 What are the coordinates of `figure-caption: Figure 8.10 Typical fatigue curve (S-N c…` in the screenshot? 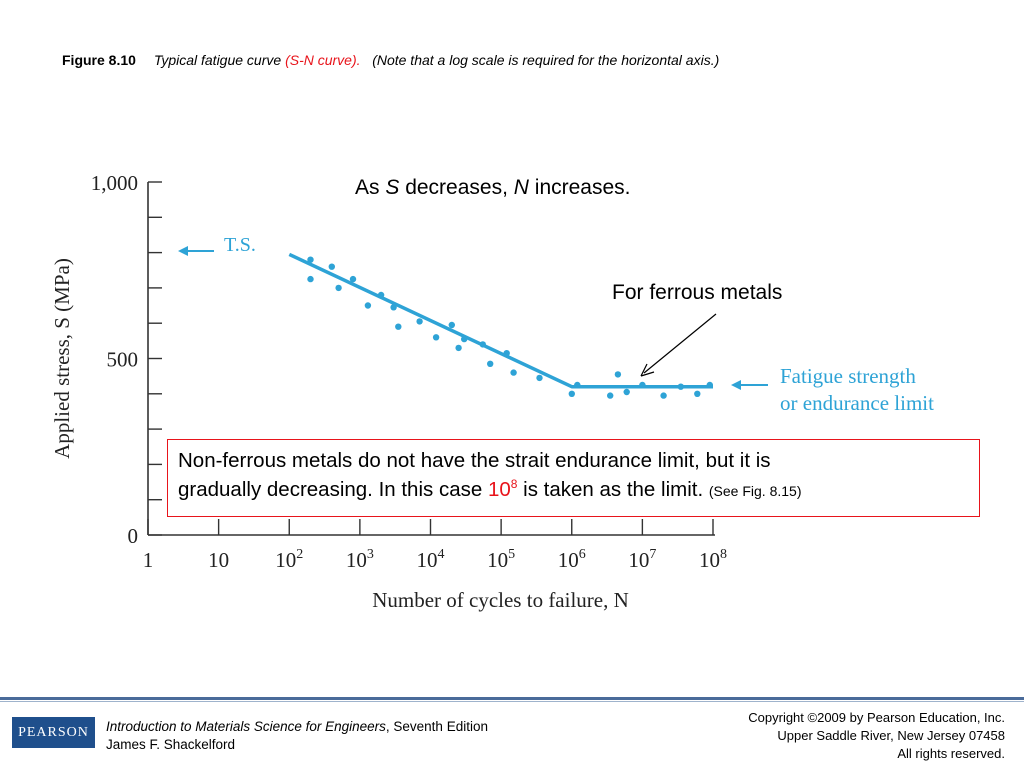 It's located at (390, 60).